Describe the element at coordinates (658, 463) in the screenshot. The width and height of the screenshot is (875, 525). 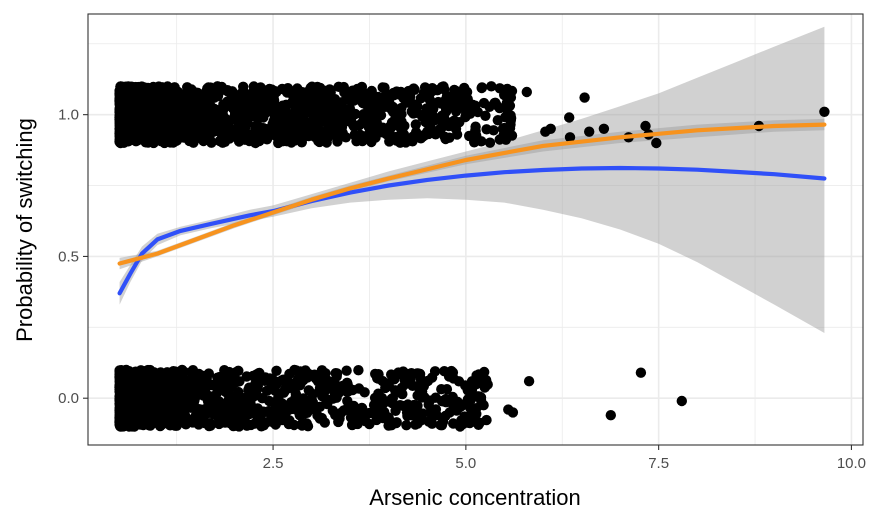
I see `x-tick-label: 7.5` at that location.